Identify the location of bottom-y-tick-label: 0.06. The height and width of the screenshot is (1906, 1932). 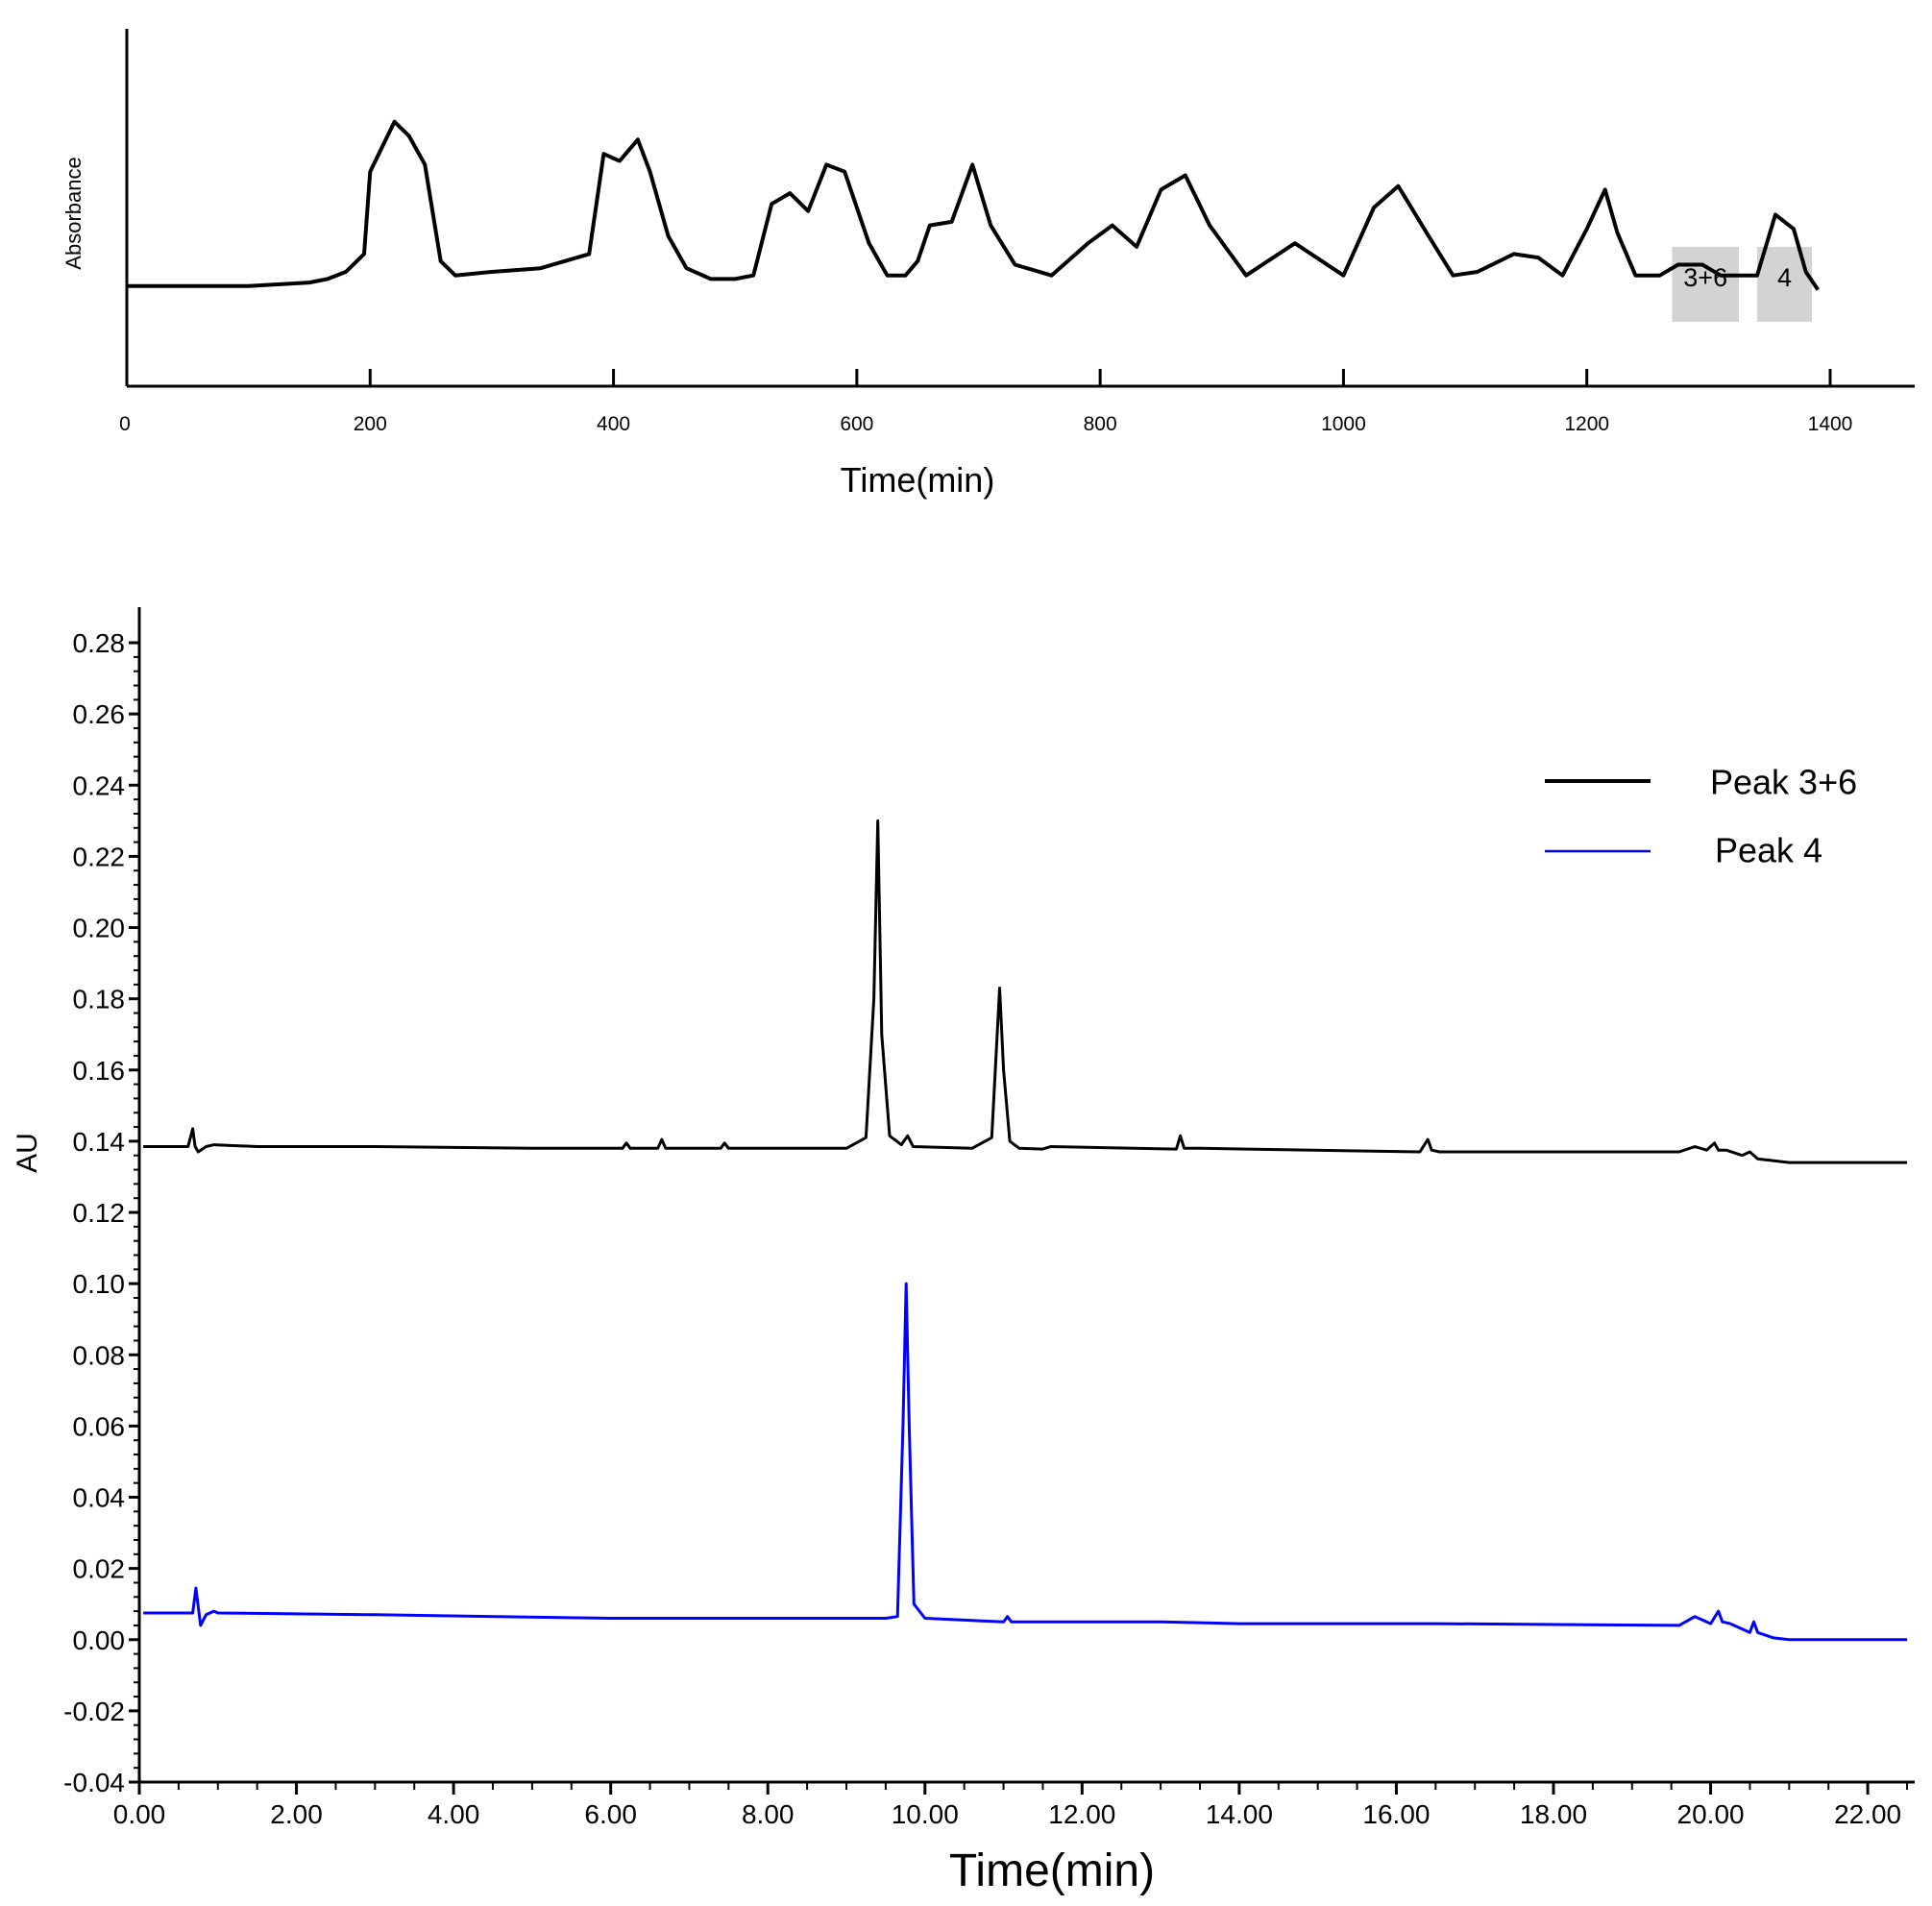
(99, 1426).